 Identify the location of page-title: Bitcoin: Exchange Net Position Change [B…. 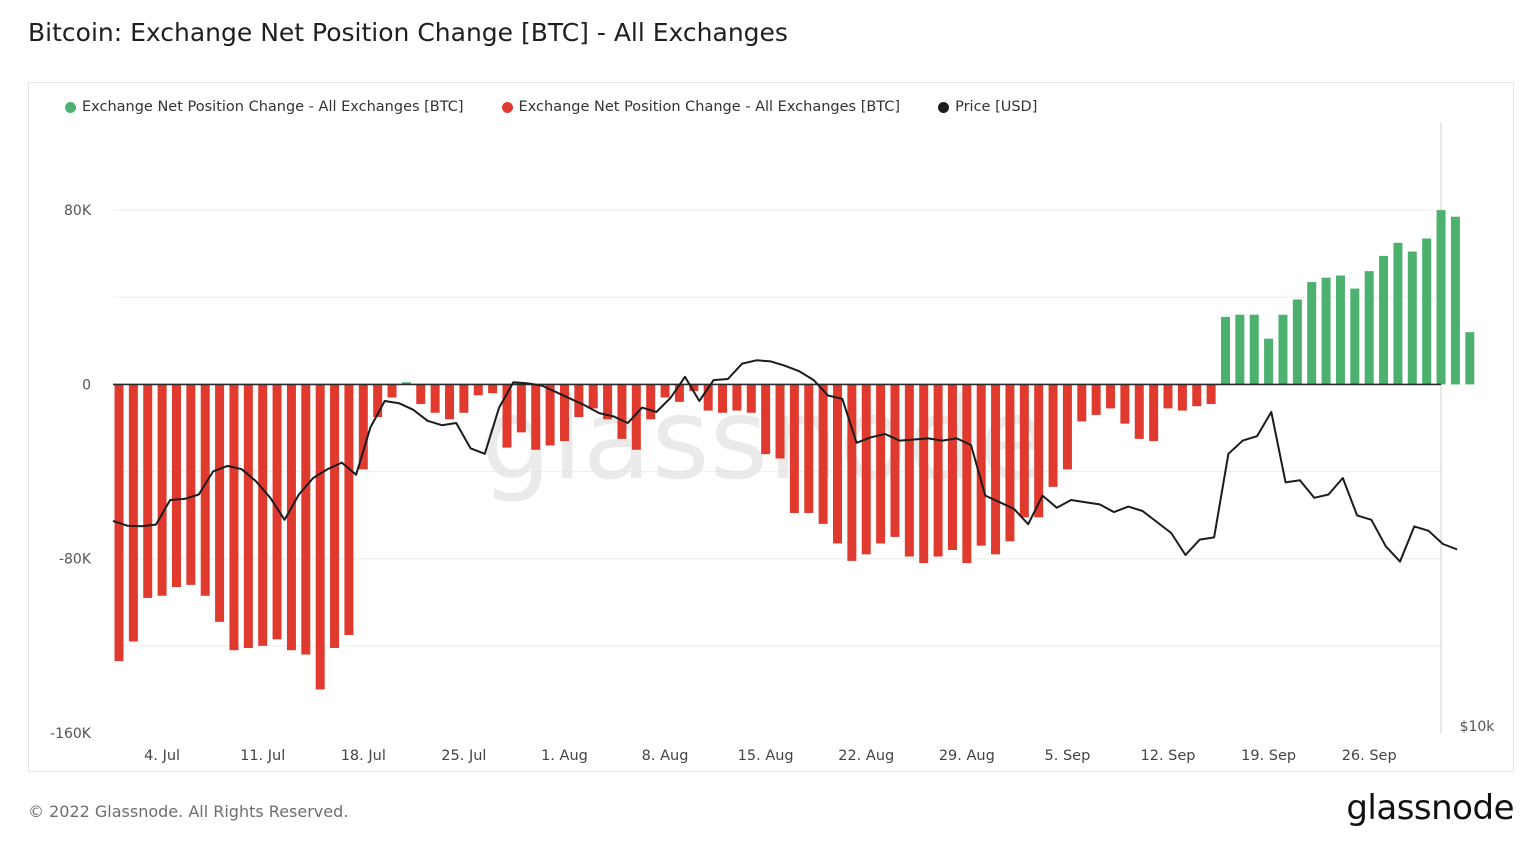
(408, 32).